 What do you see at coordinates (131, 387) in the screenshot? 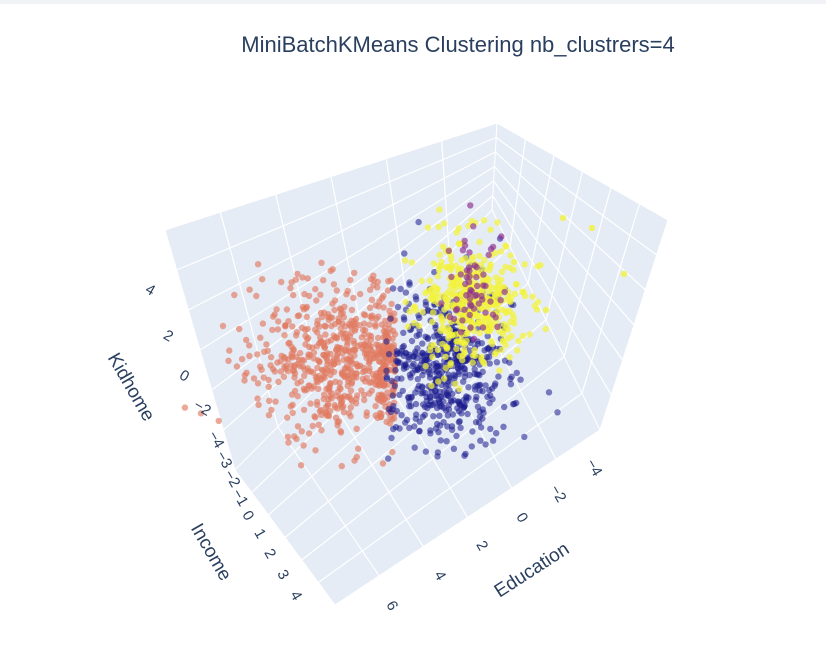
I see `z-axis-title: Kidhome` at bounding box center [131, 387].